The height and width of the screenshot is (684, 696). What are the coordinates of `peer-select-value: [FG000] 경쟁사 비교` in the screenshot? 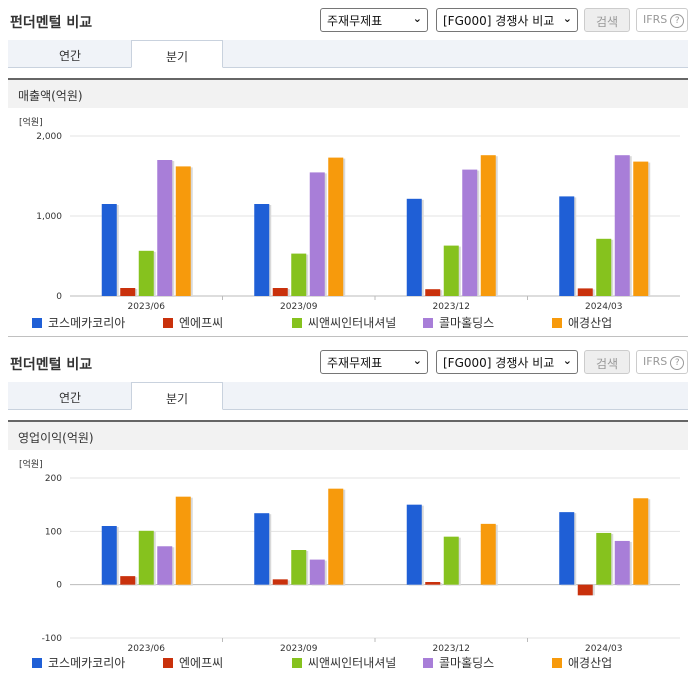 It's located at (499, 21).